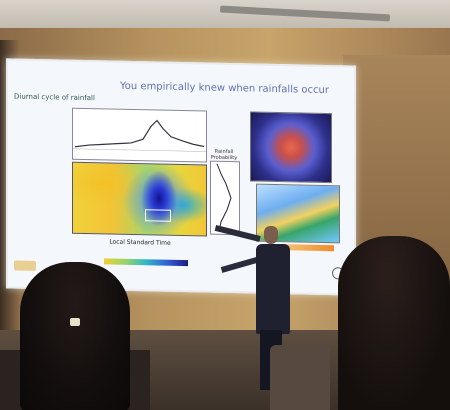 This screenshot has height=410, width=450. What do you see at coordinates (273, 289) in the screenshot?
I see `presenter-body` at bounding box center [273, 289].